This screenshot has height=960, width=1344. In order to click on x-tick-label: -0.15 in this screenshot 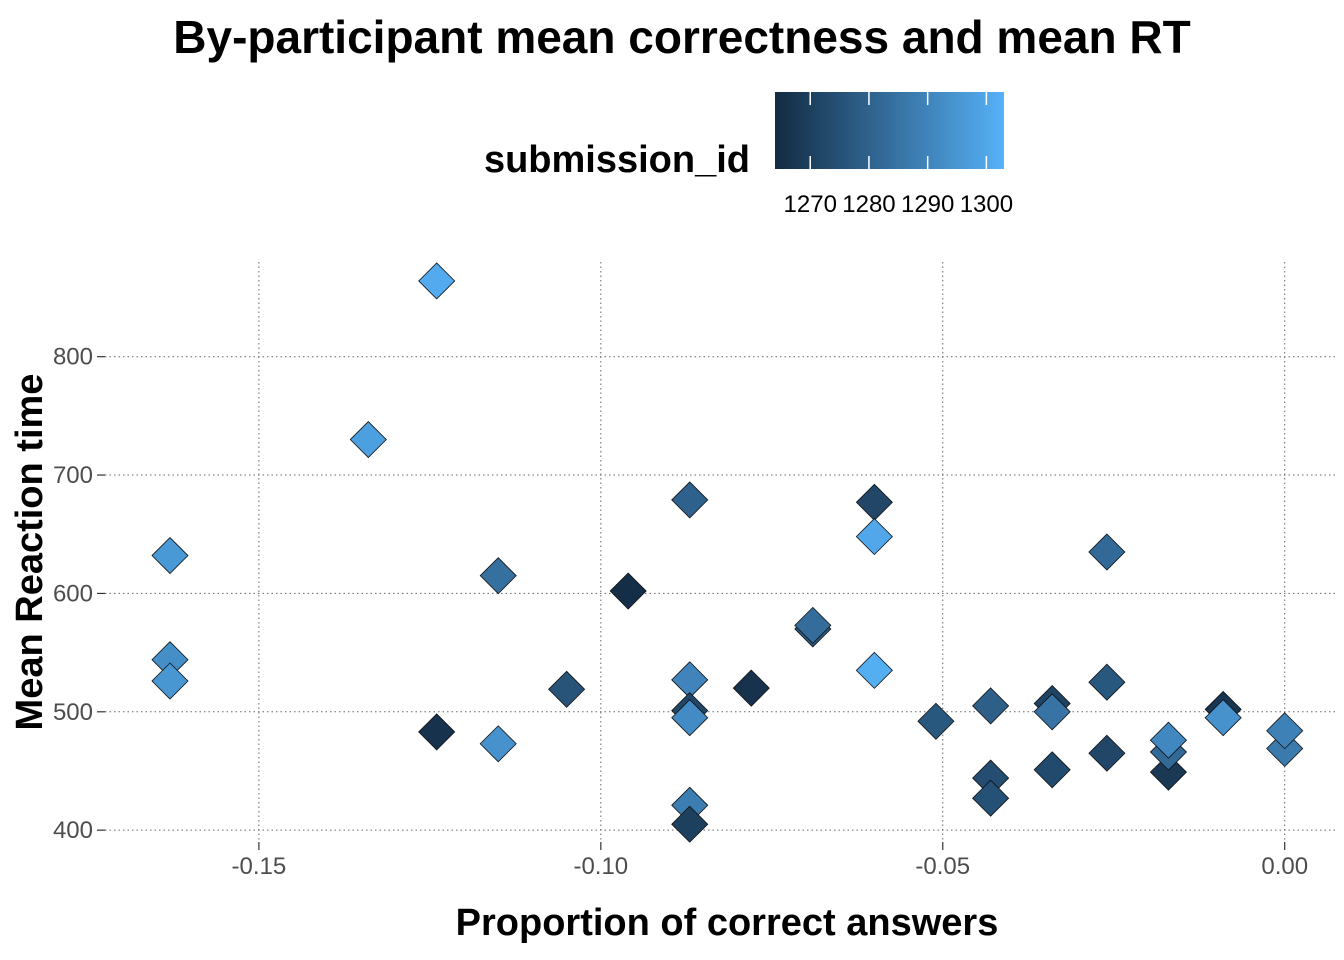, I will do `click(259, 866)`.